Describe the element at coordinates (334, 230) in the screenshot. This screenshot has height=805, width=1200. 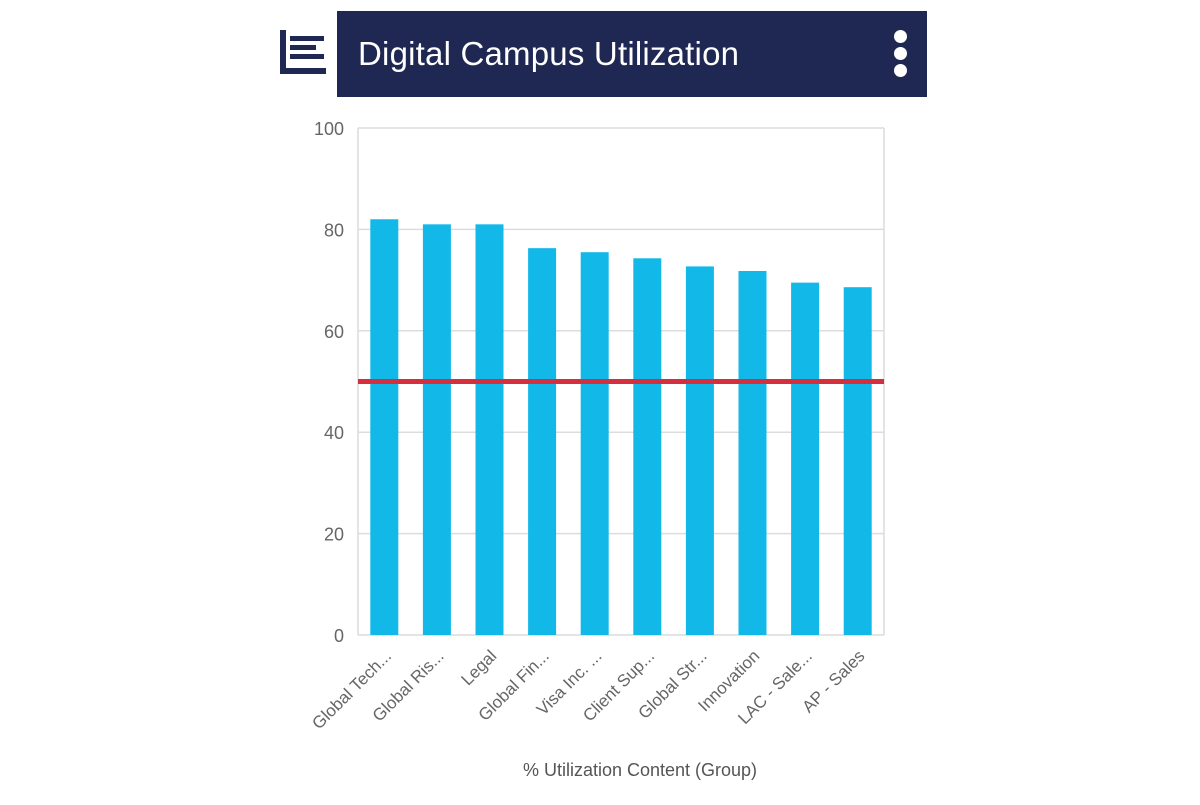
I see `y-tick-label: 80` at that location.